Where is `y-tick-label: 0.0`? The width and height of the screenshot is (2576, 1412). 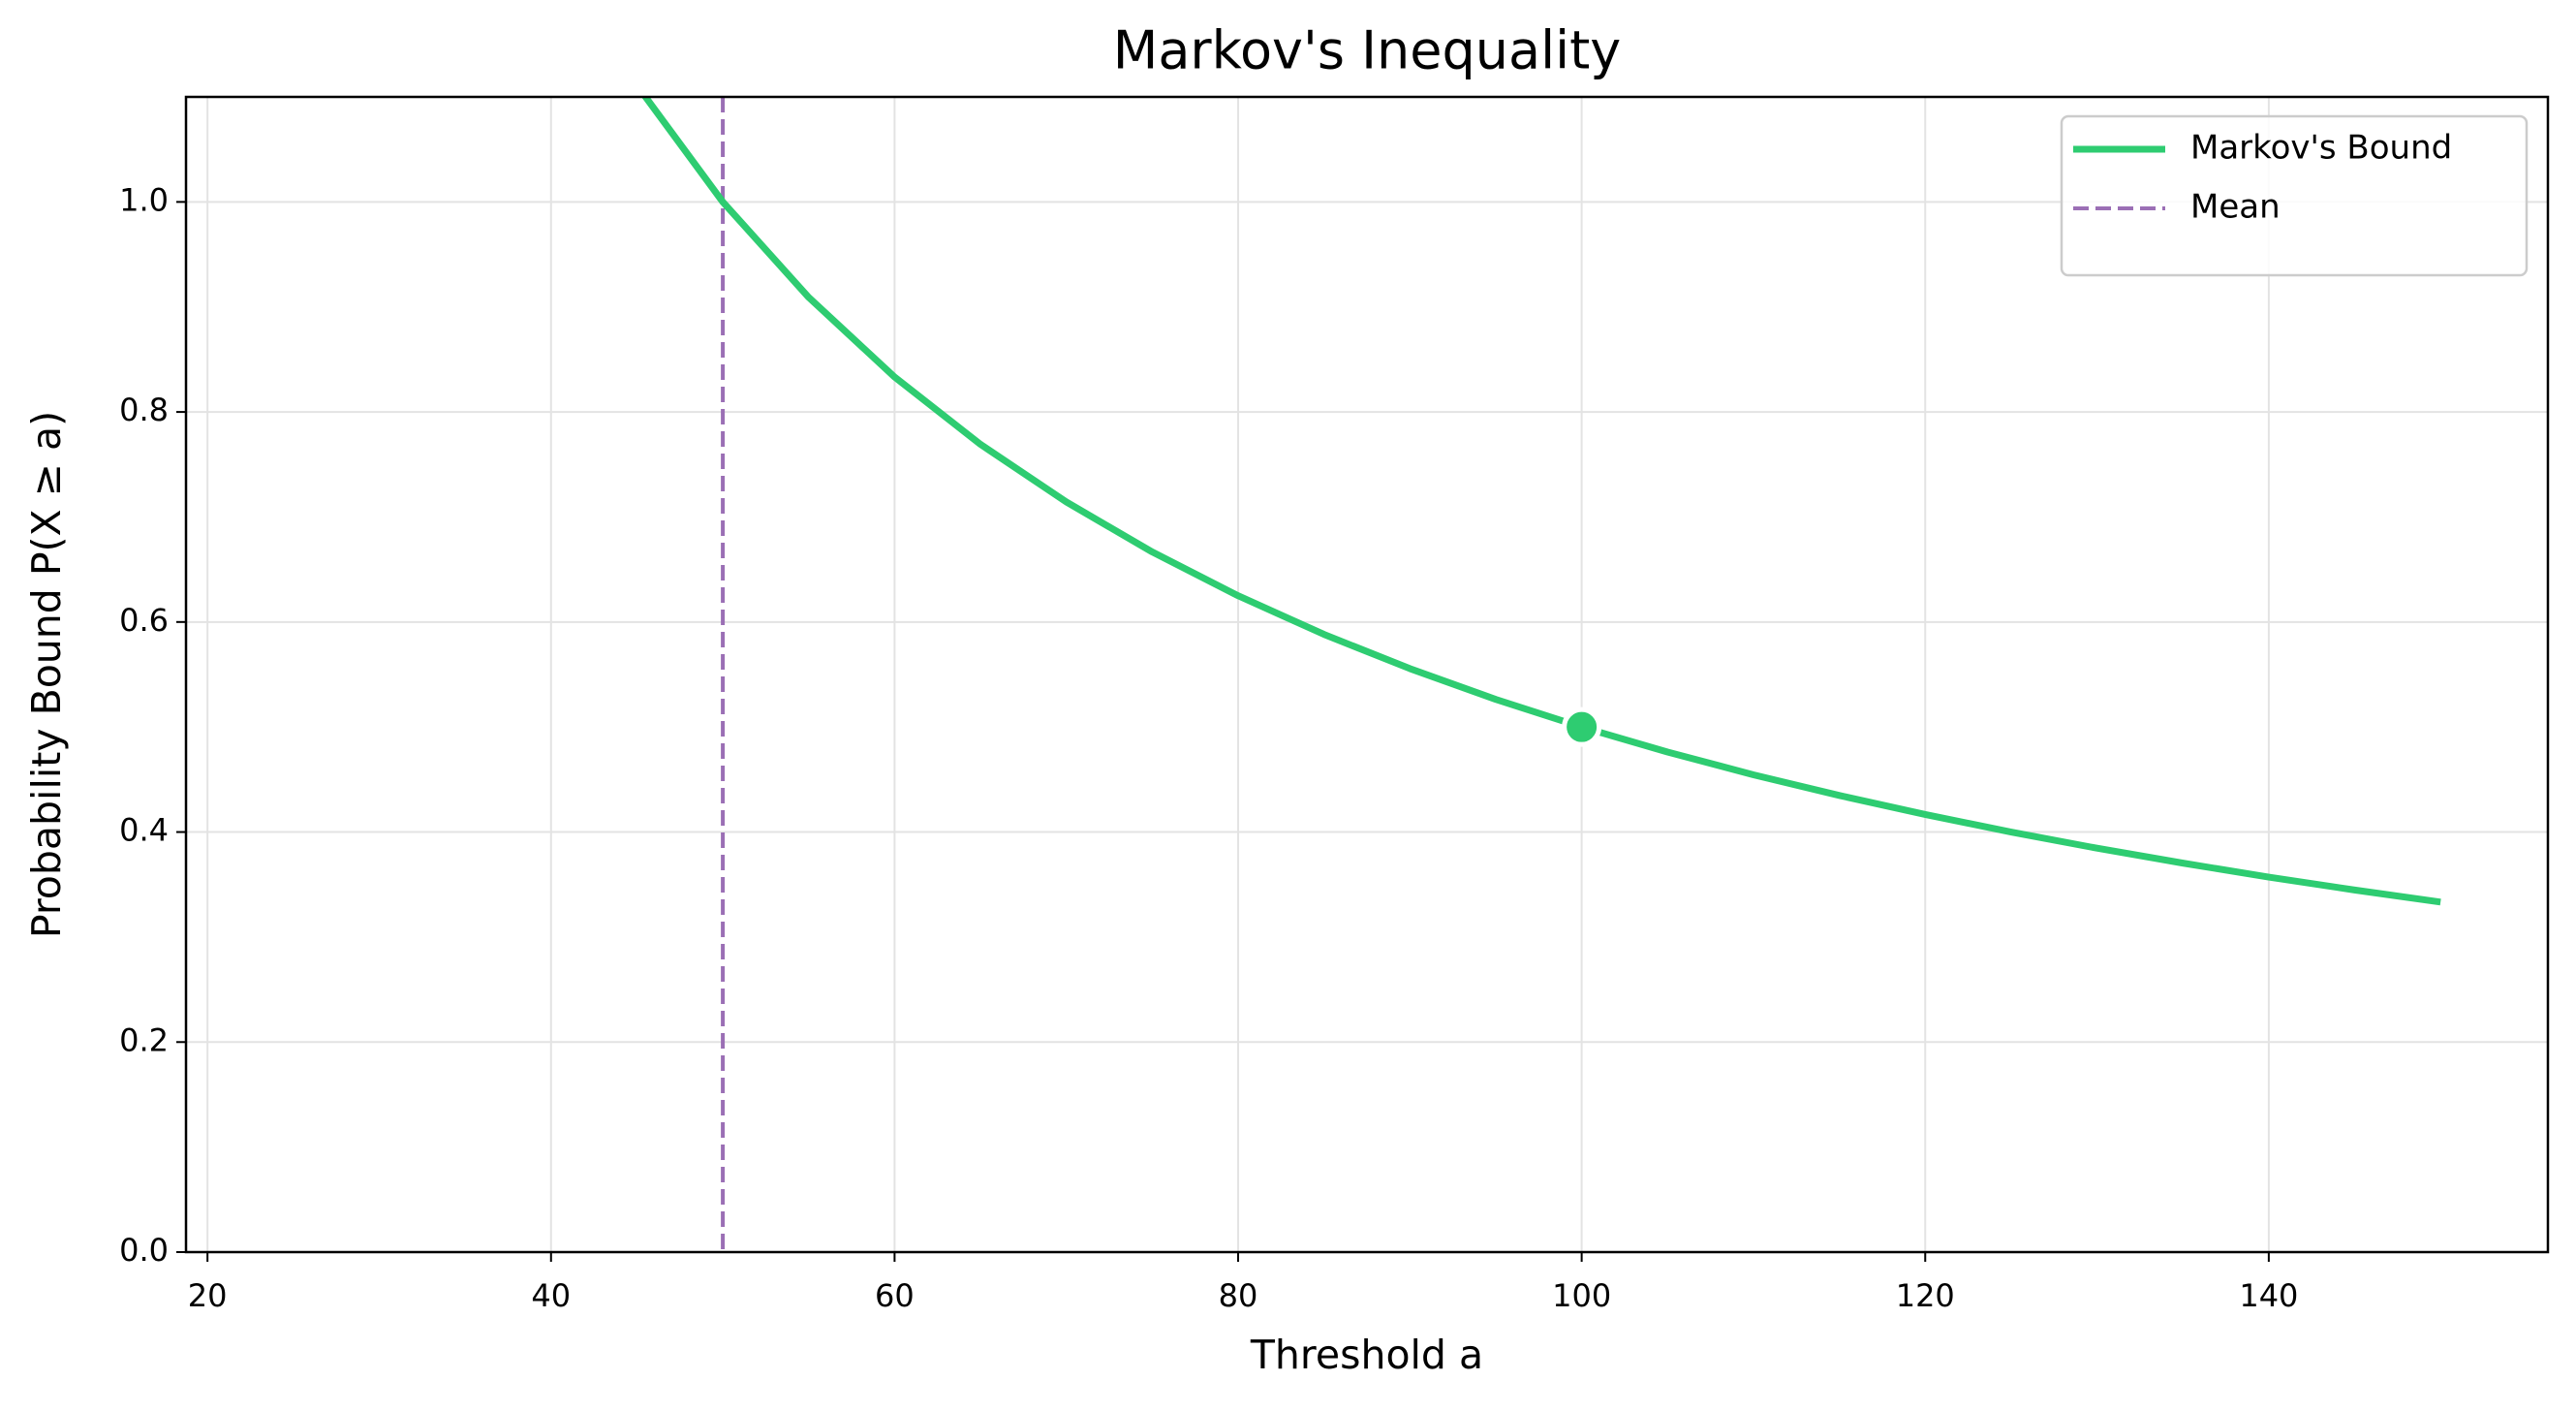
y-tick-label: 0.0 is located at coordinates (144, 1250).